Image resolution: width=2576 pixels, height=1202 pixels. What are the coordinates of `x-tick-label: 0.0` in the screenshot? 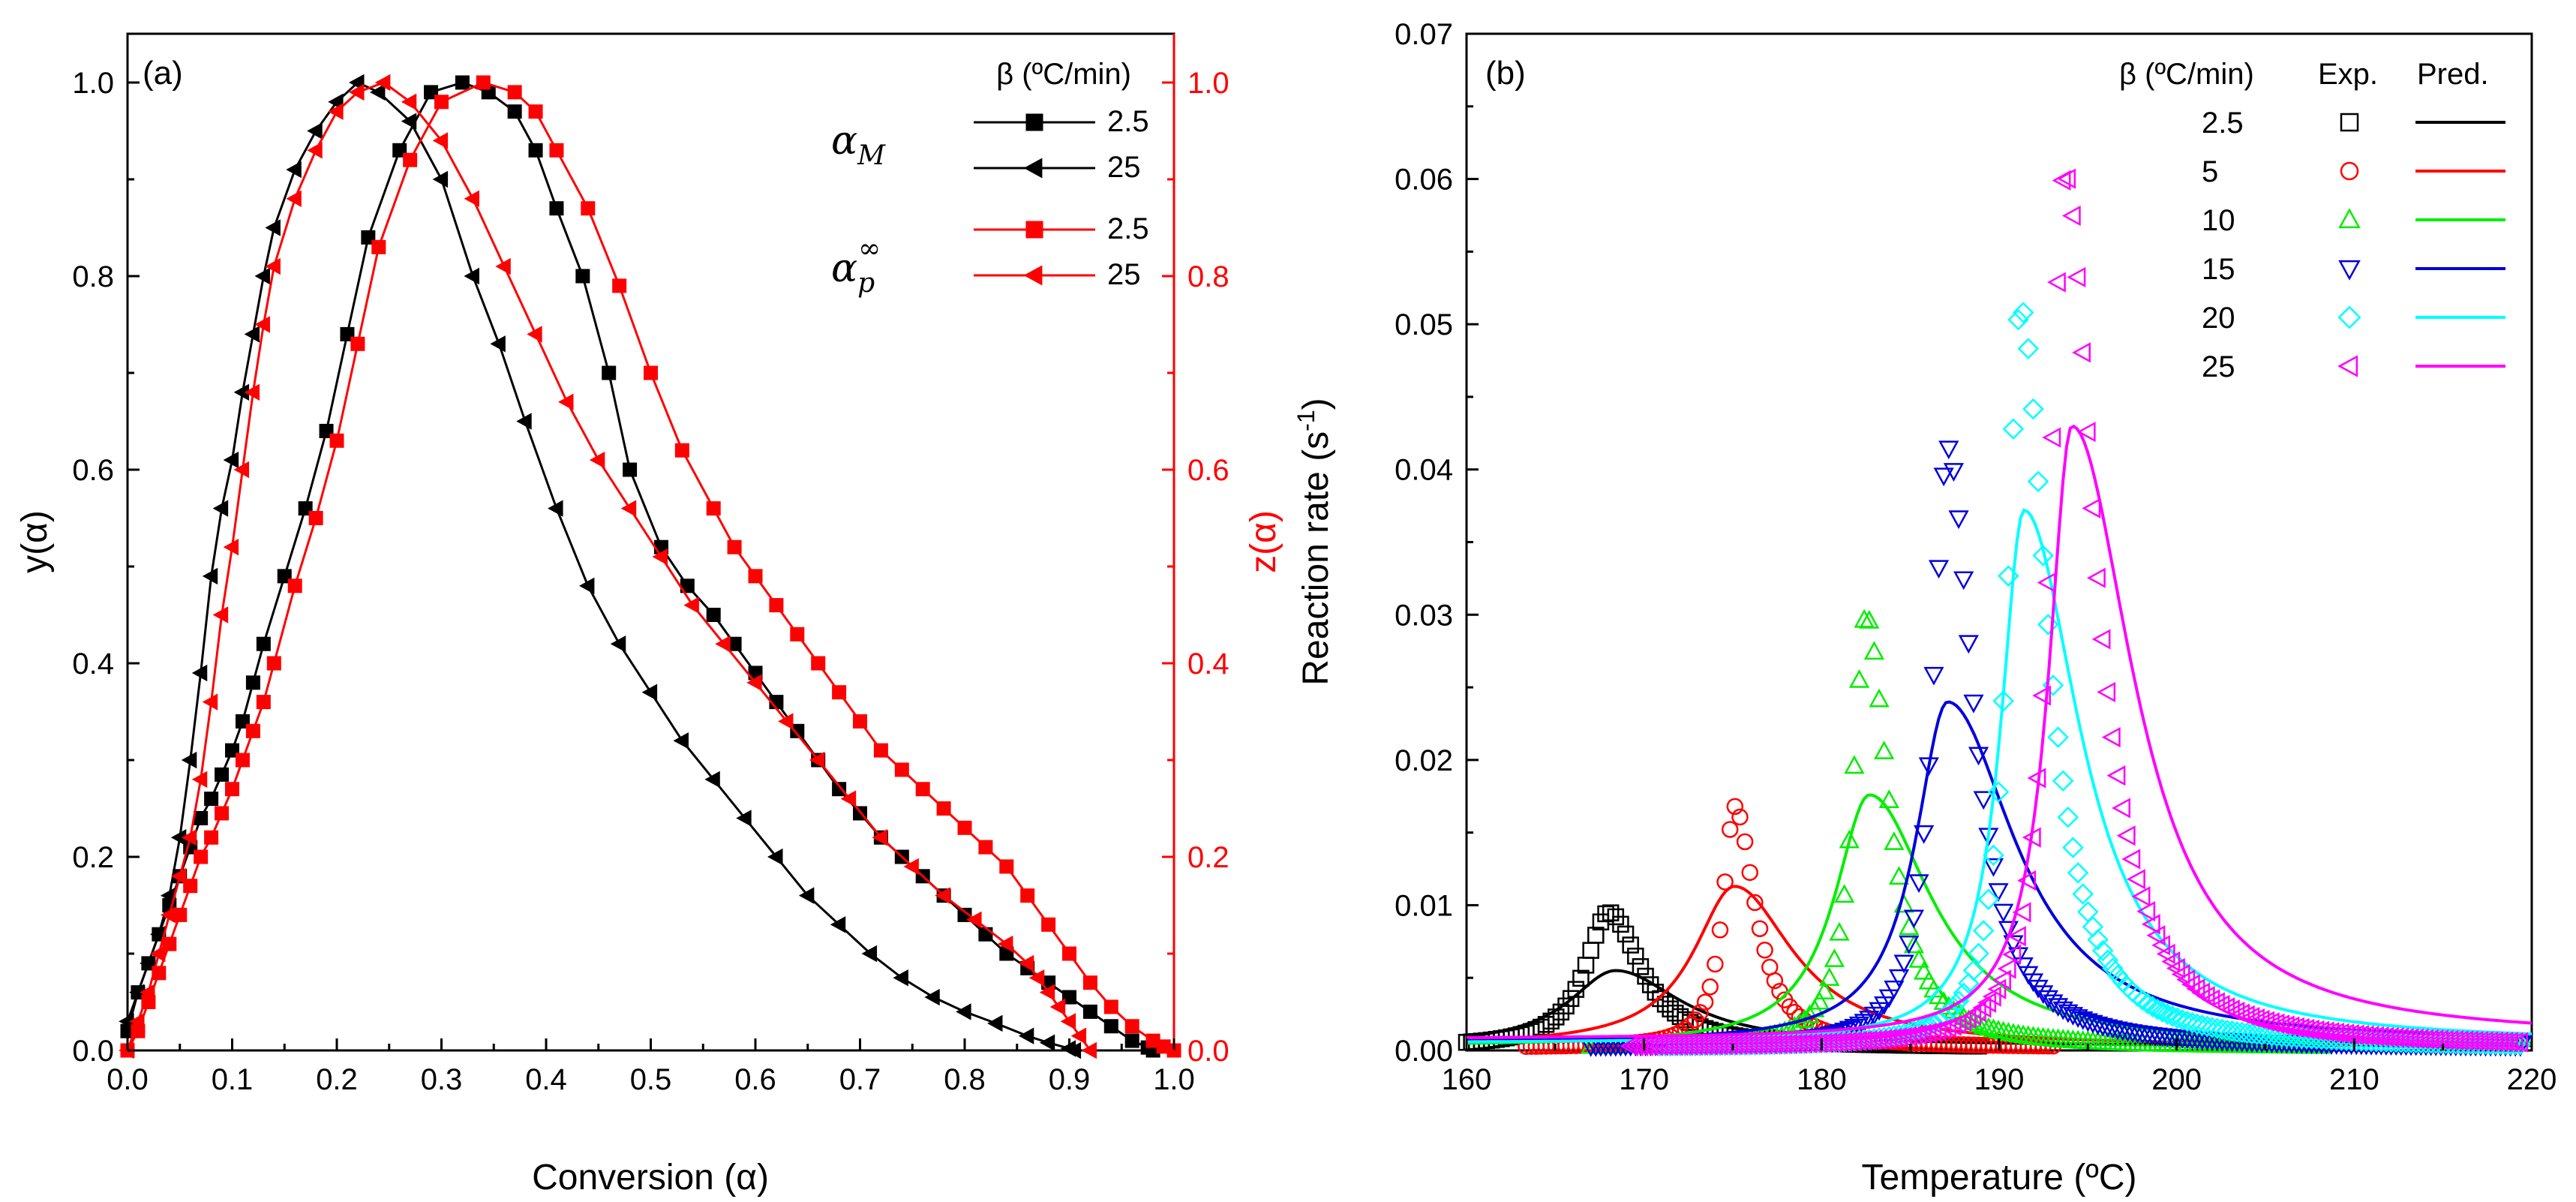 It's located at (128, 1079).